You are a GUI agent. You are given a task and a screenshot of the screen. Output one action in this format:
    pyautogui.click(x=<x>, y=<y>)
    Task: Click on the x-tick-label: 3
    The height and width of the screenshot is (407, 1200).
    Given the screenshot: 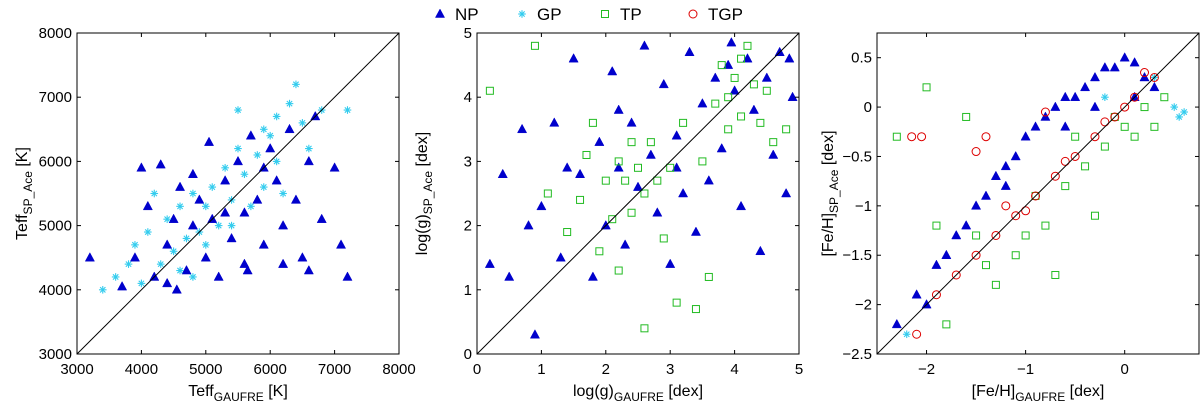 What is the action you would take?
    pyautogui.click(x=670, y=369)
    